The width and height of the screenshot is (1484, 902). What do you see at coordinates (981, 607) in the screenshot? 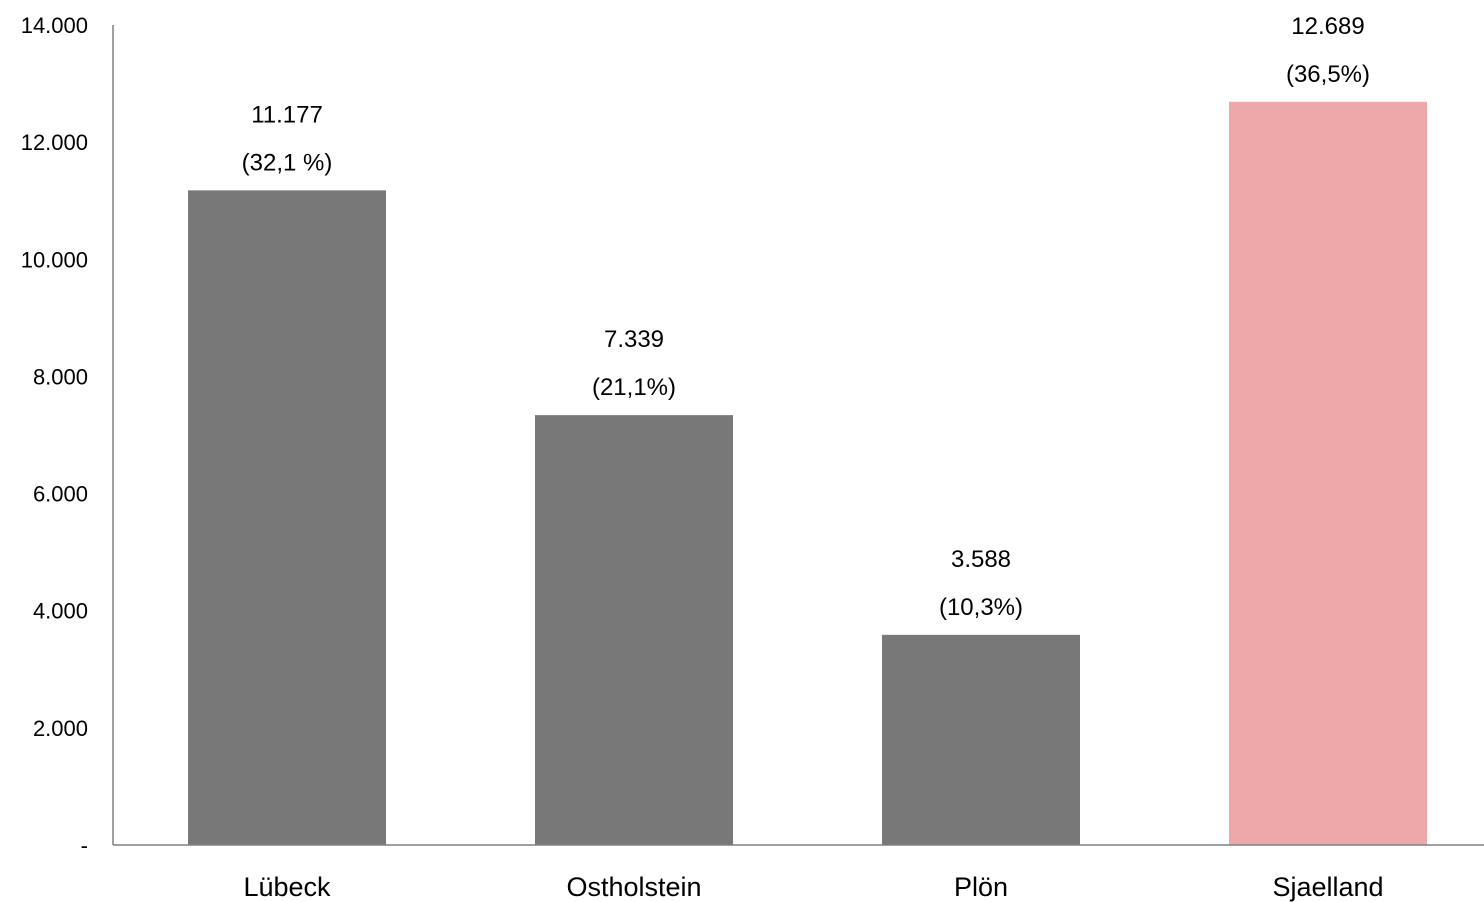
I see `share-label-plon: (10,3%)` at bounding box center [981, 607].